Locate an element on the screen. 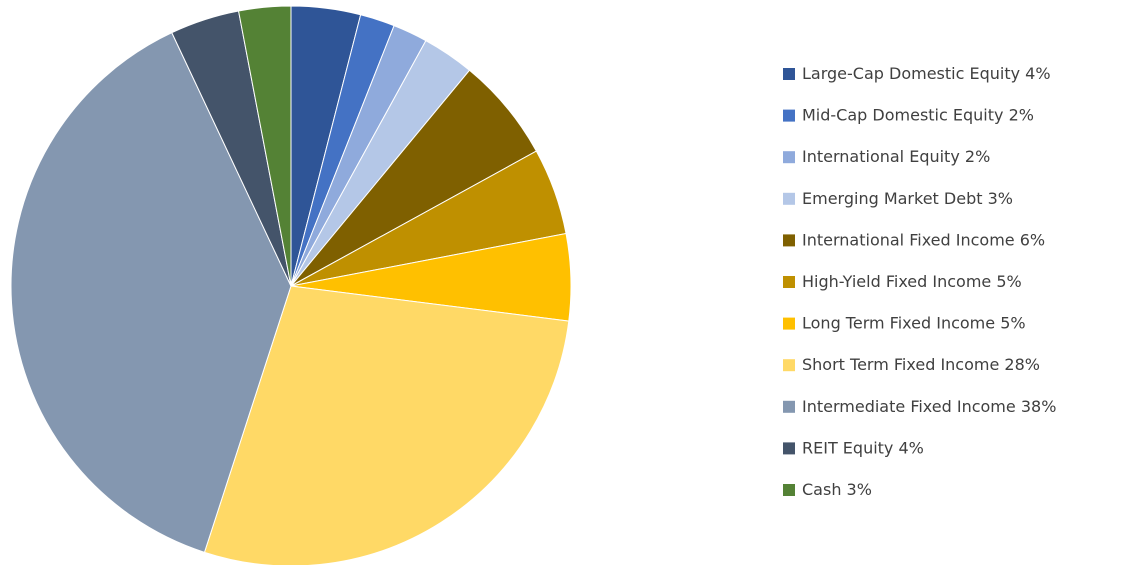 Image resolution: width=1121 pixels, height=565 pixels. legend-label: Intermediate Fixed Income 38% is located at coordinates (929, 405).